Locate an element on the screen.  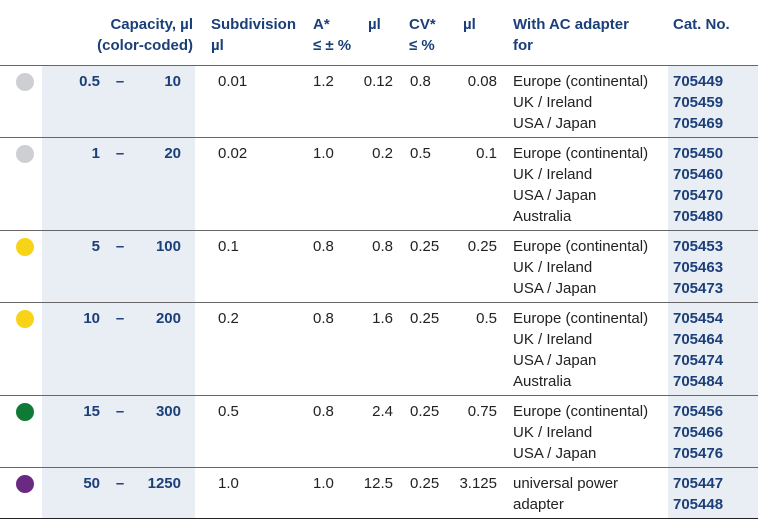
accuracy-ul: 0.8 is located at coordinates (382, 246).